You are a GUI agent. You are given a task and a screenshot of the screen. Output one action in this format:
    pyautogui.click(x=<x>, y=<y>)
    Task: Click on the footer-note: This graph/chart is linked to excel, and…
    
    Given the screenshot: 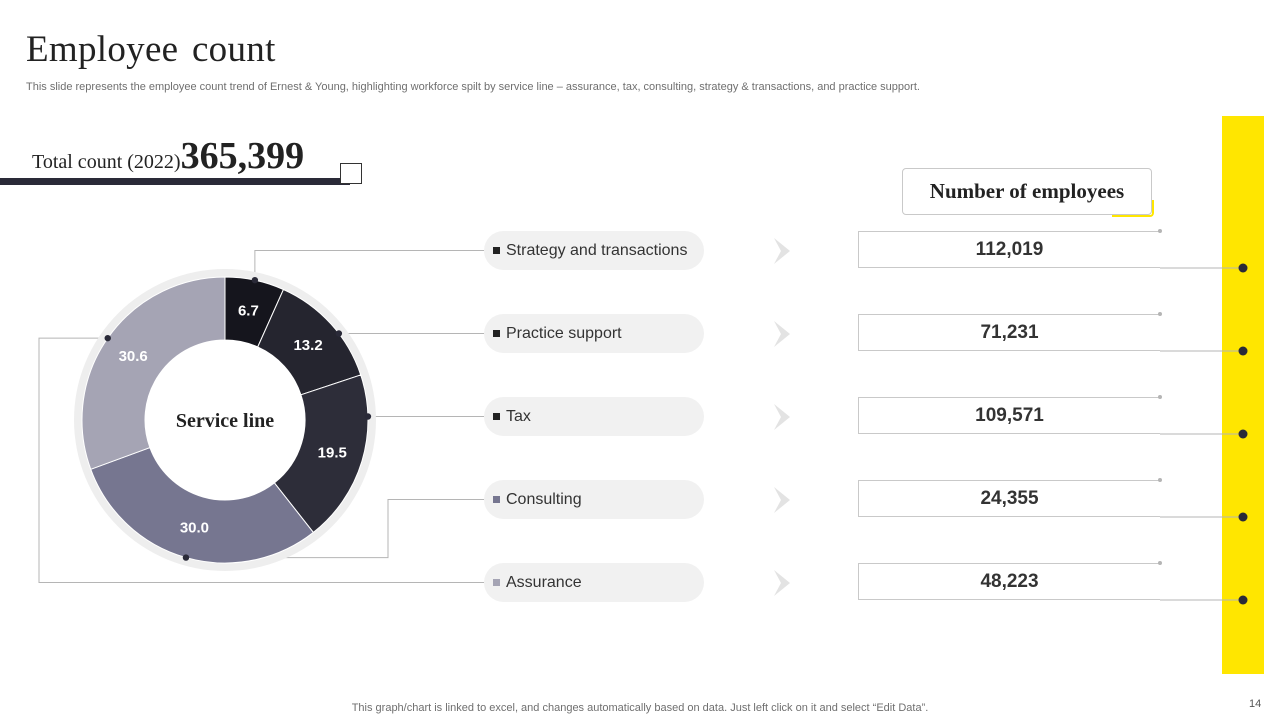 What is the action you would take?
    pyautogui.click(x=640, y=708)
    